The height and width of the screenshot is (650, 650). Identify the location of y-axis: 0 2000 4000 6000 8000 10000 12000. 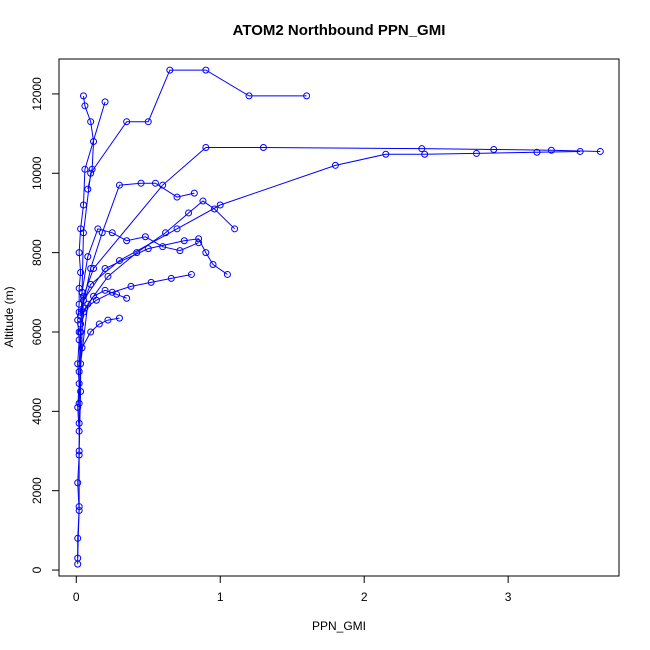
(44, 325).